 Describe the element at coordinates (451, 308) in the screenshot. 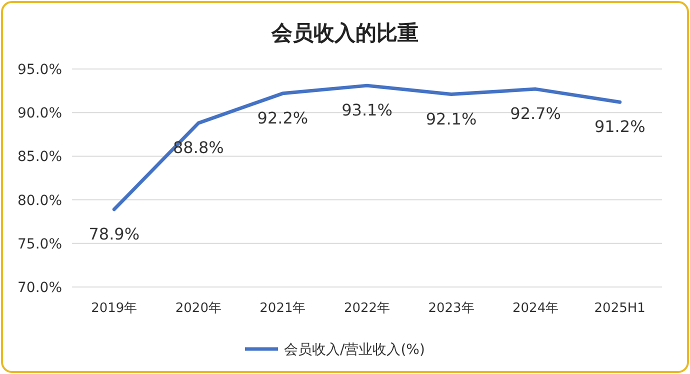

I see `x-tick-label: 2023年` at that location.